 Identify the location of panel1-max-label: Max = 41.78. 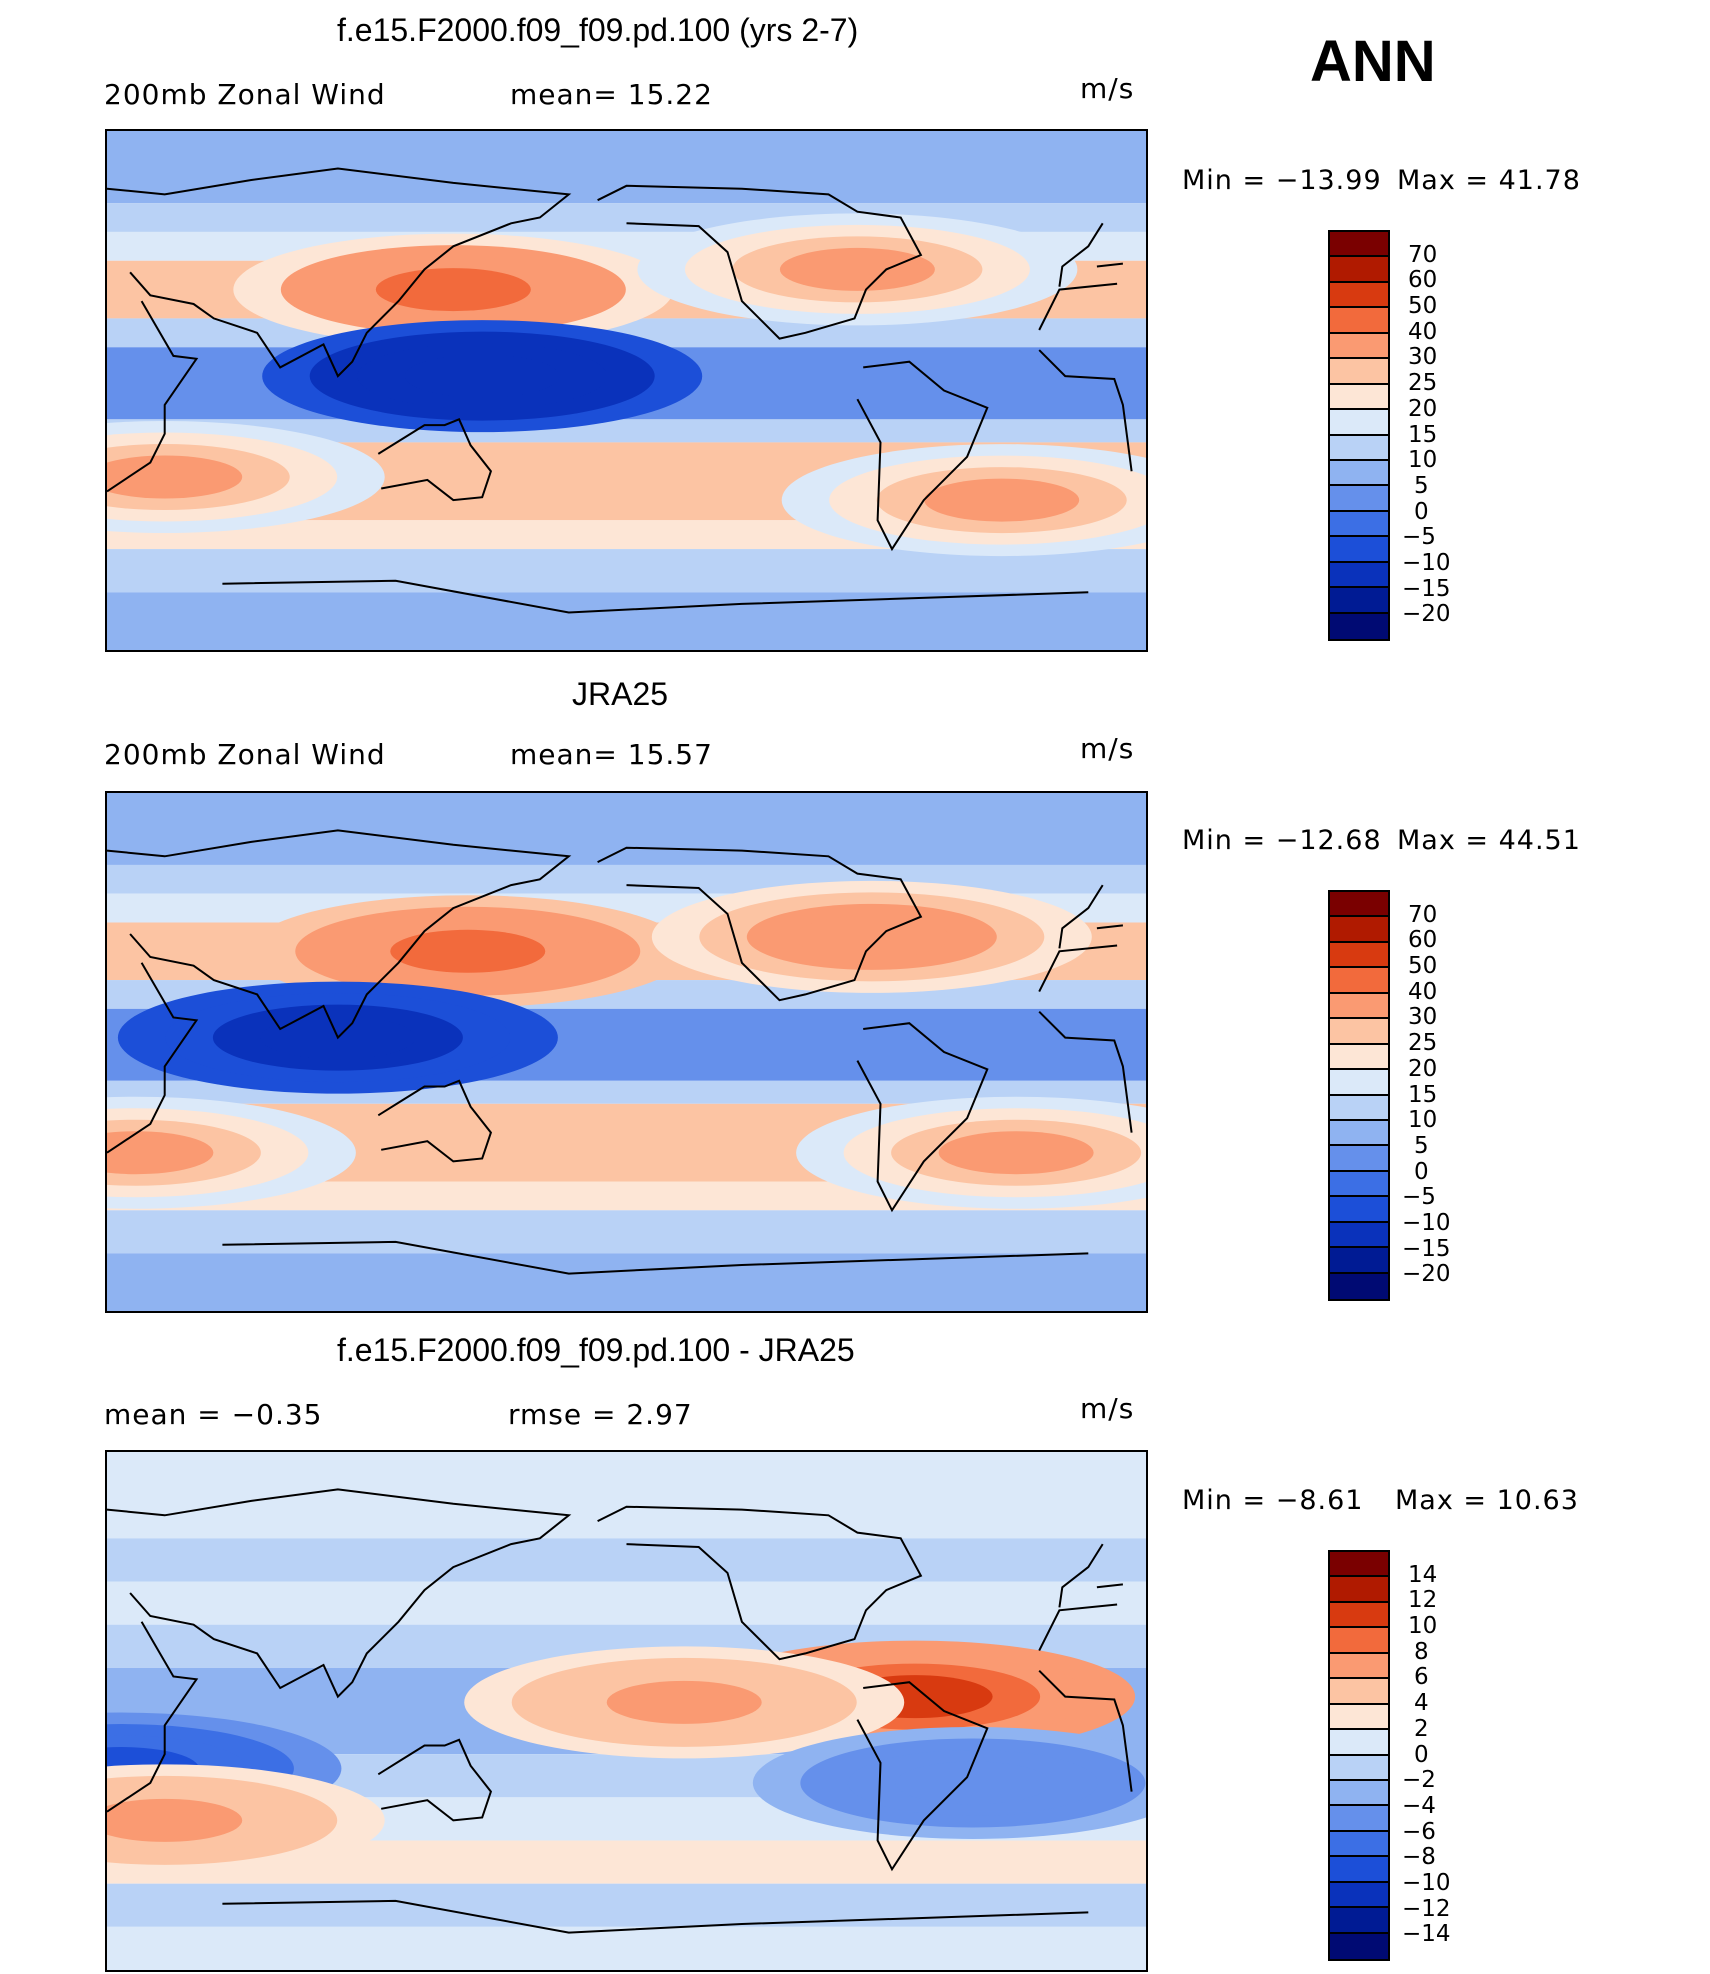
(1489, 180).